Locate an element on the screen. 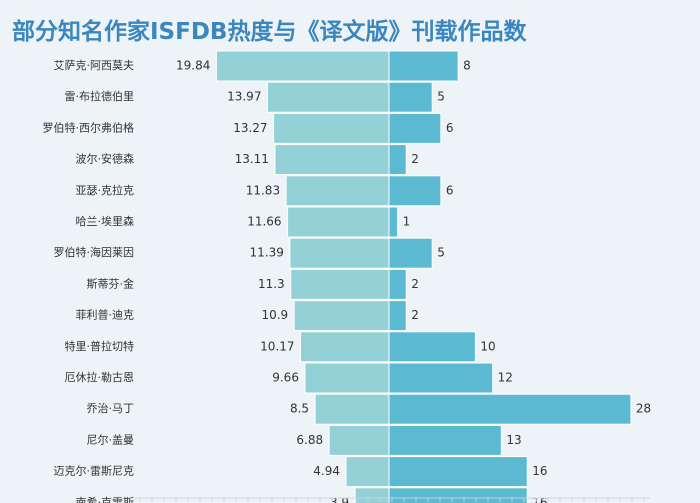 The height and width of the screenshot is (503, 700). left-value-label: 19.84 is located at coordinates (193, 66).